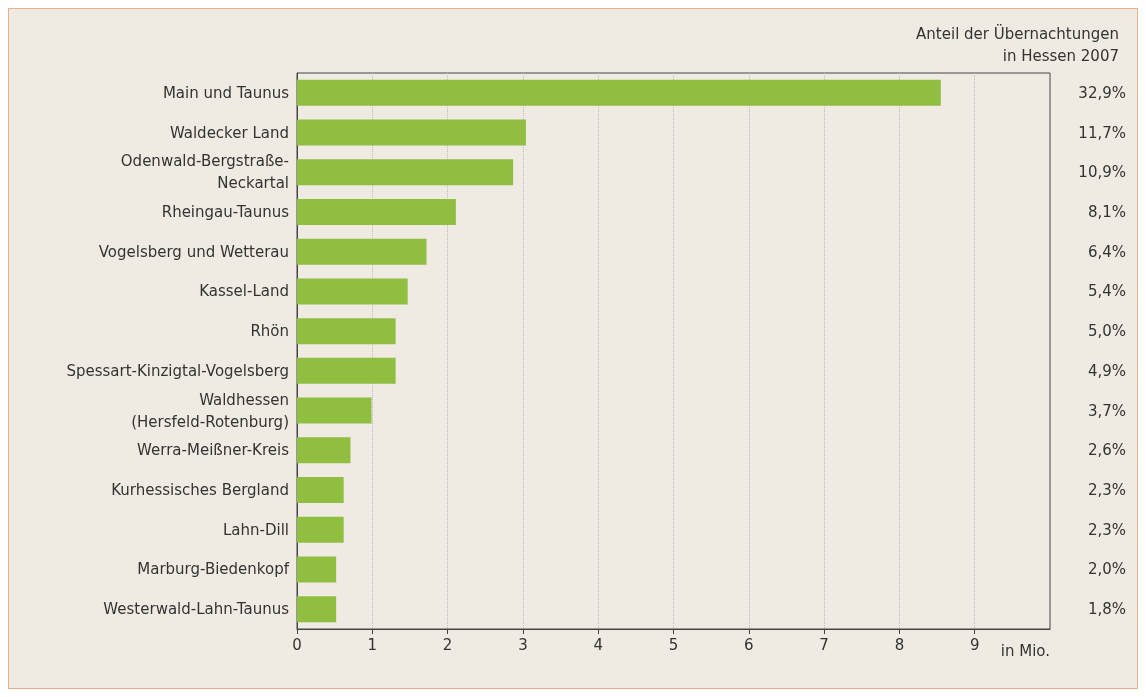  I want to click on y-tick-label: Werra-Meißner-Kreis, so click(213, 450).